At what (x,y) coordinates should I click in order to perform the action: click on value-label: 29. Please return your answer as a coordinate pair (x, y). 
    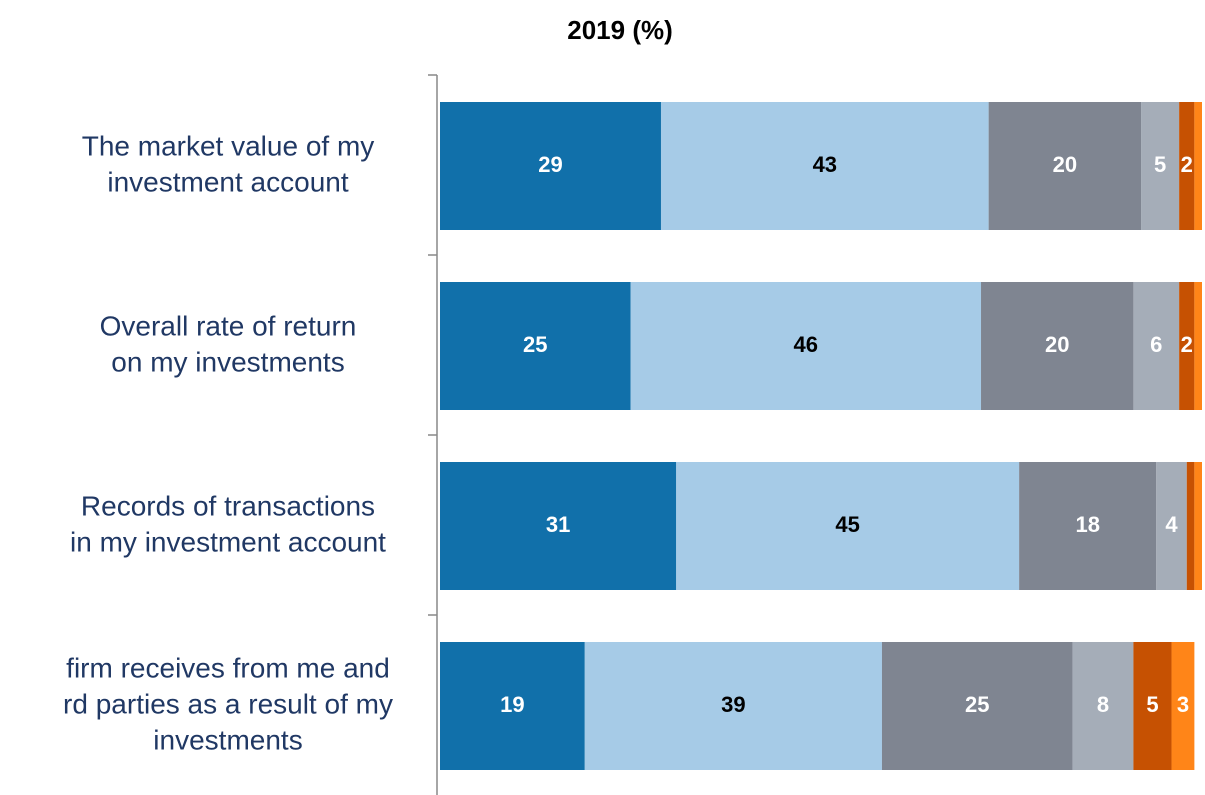
    Looking at the image, I should click on (550, 164).